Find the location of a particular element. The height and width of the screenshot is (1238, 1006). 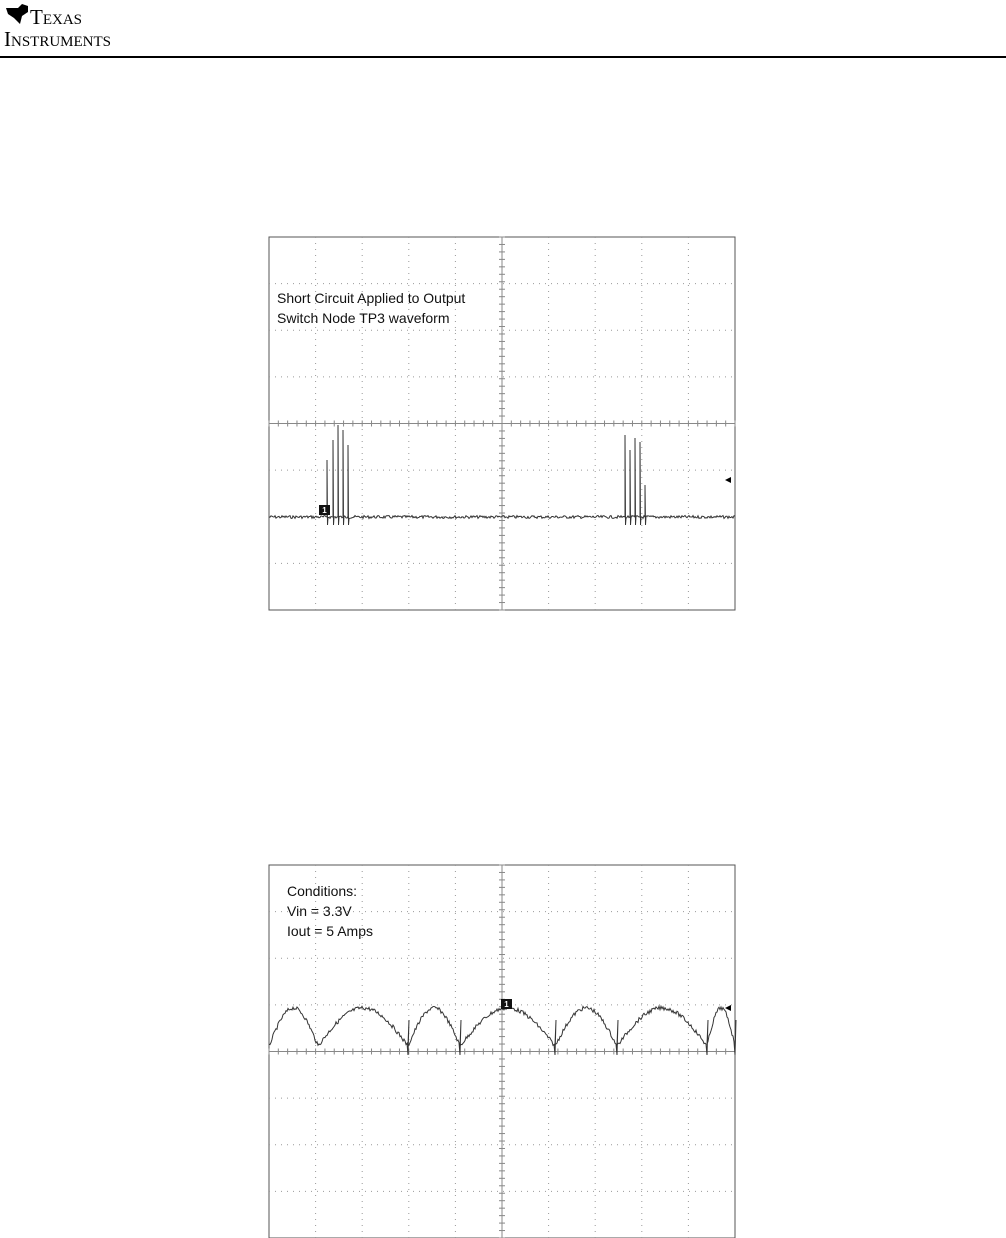

annotation: Conditions: is located at coordinates (322, 891).